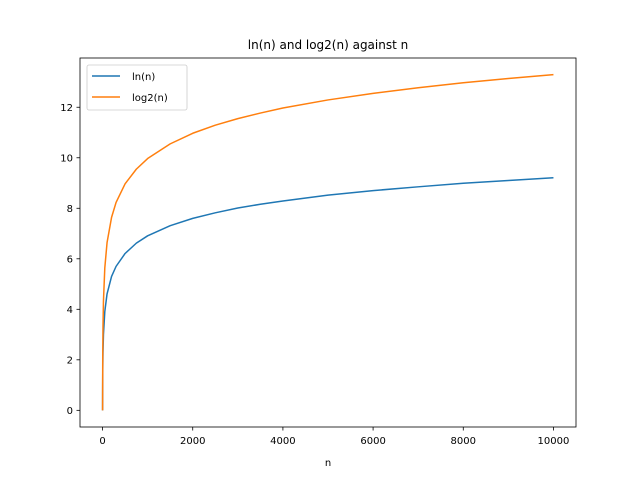  I want to click on y-axis-ticks: 0 2 4 6 8 10 12, so click(70, 260).